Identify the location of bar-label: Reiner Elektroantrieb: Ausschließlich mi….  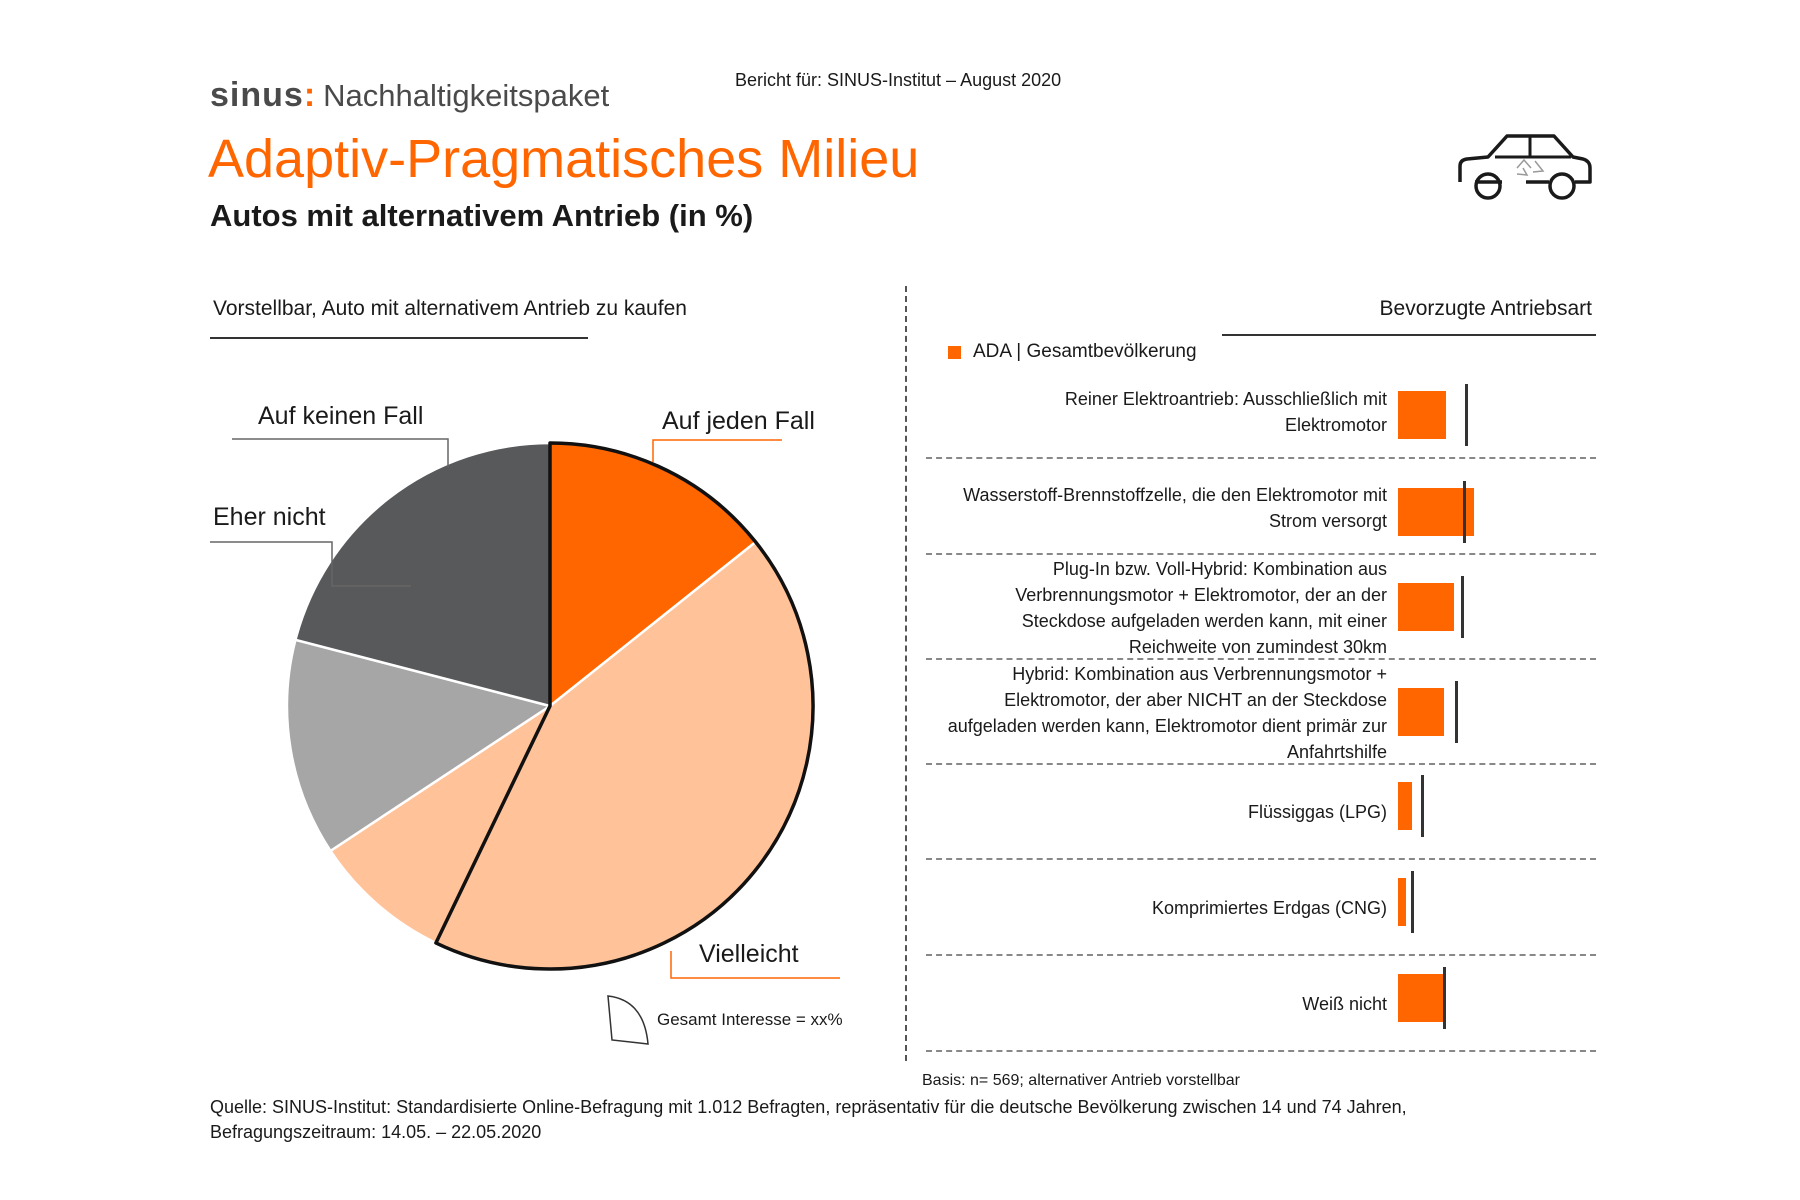
(1225, 412).